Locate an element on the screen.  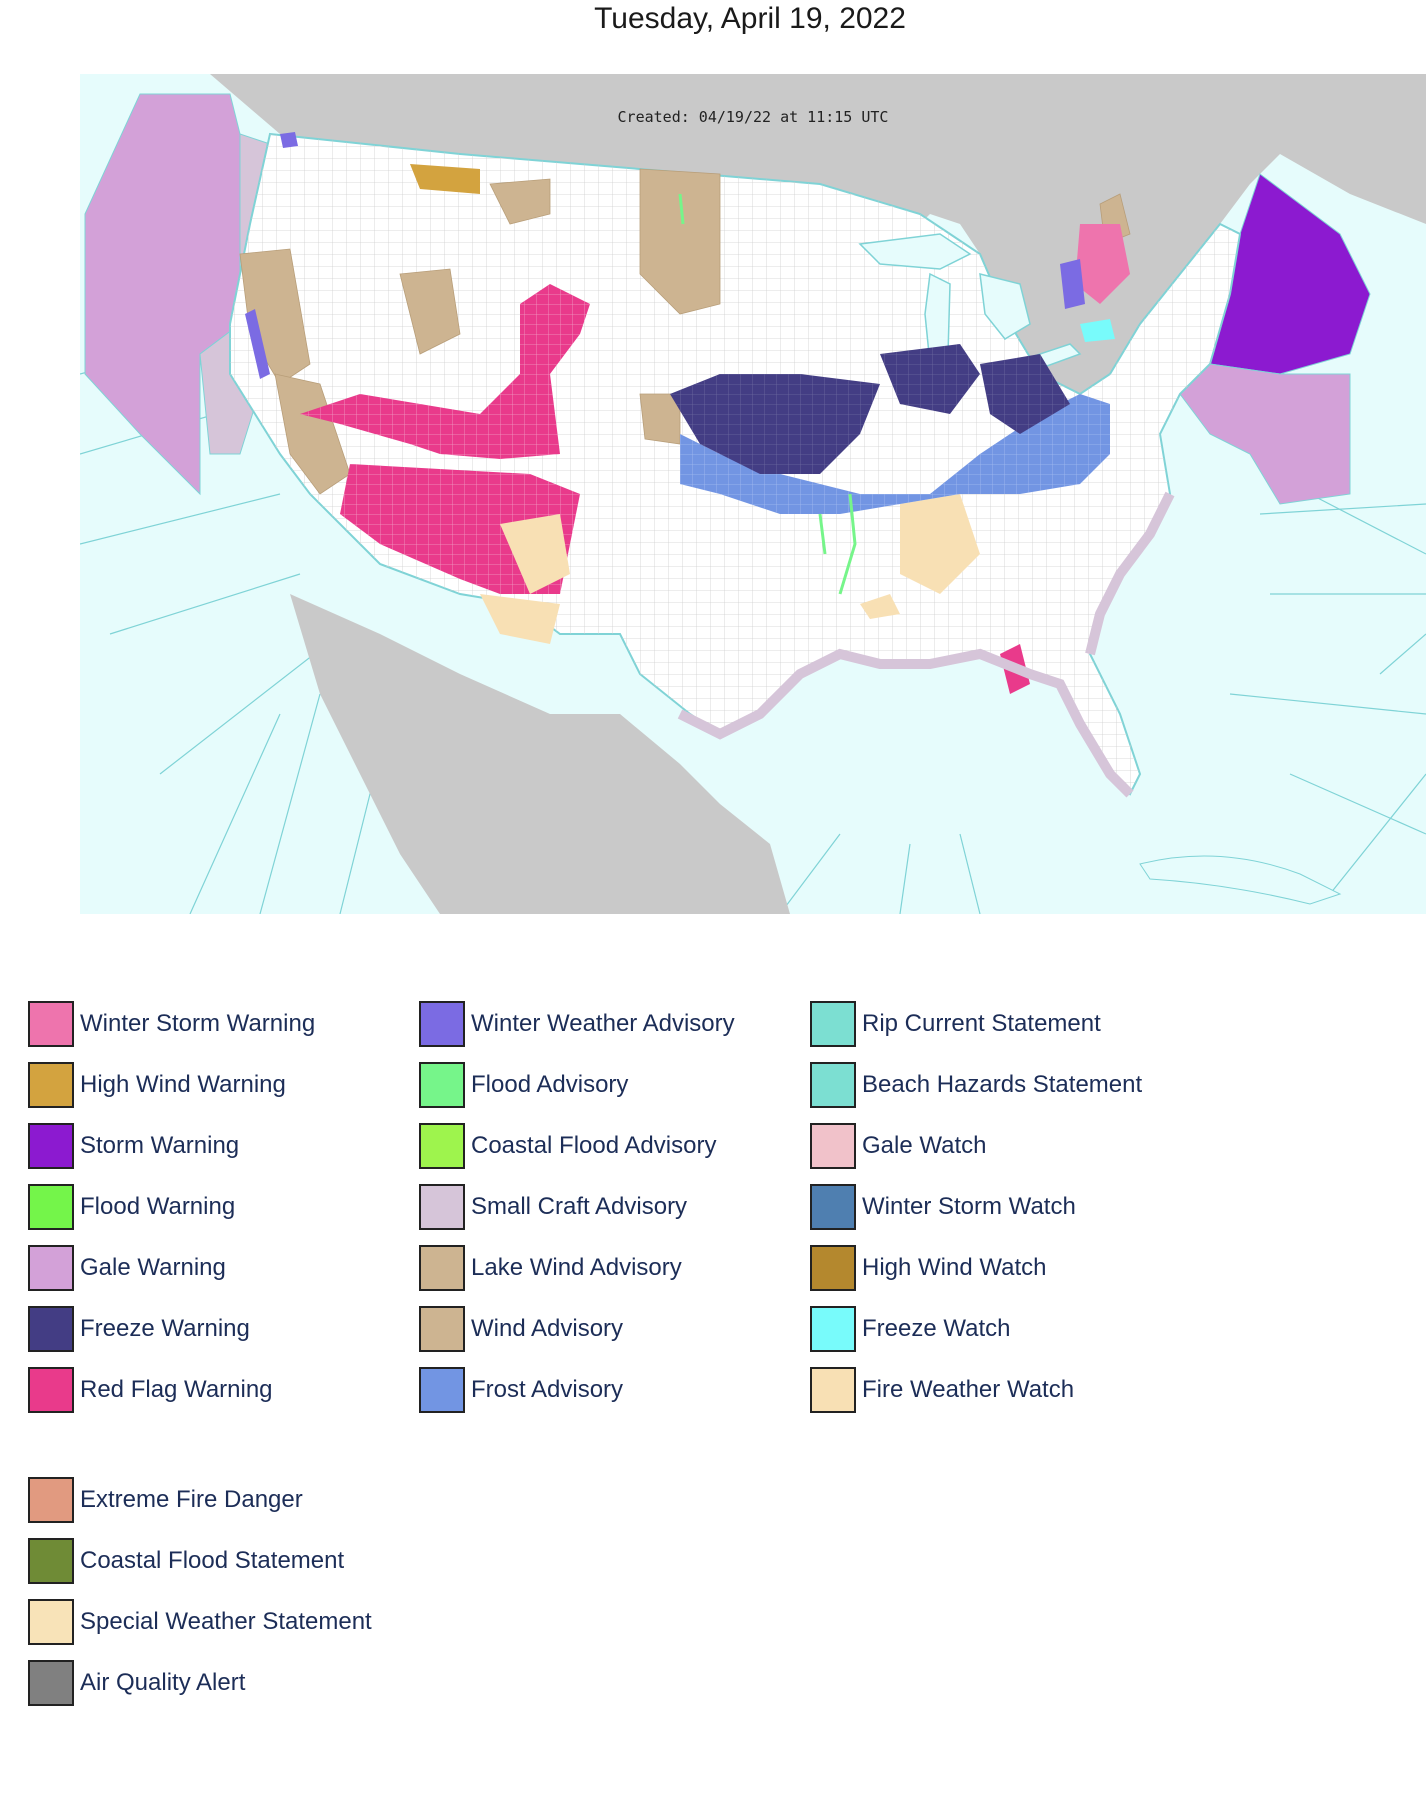
legend-item: Air Quality Alert is located at coordinates (136, 1683).